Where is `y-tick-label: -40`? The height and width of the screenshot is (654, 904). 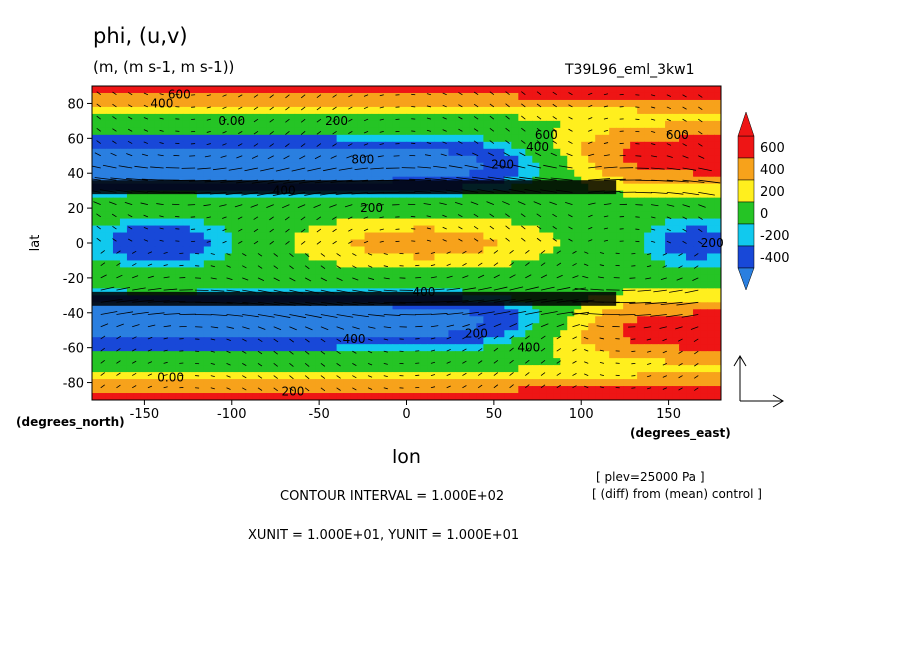
y-tick-label: -40 is located at coordinates (73, 314).